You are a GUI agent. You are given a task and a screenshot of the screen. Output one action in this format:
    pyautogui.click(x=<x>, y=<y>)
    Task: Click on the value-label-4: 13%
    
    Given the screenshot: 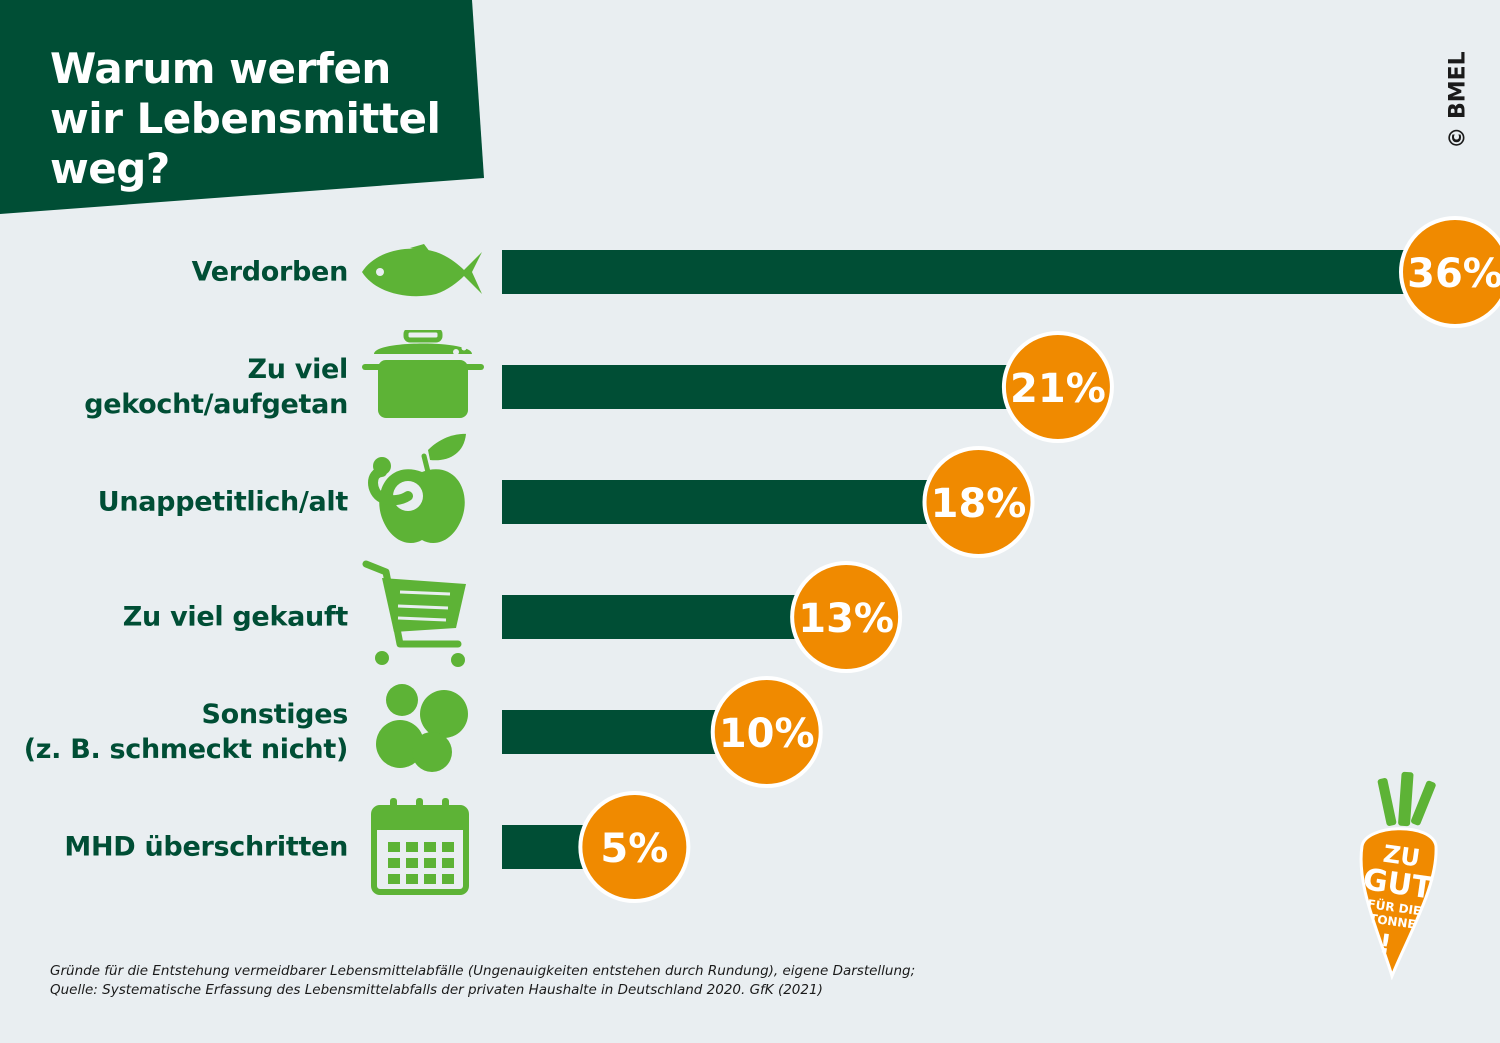 What is the action you would take?
    pyautogui.click(x=846, y=619)
    